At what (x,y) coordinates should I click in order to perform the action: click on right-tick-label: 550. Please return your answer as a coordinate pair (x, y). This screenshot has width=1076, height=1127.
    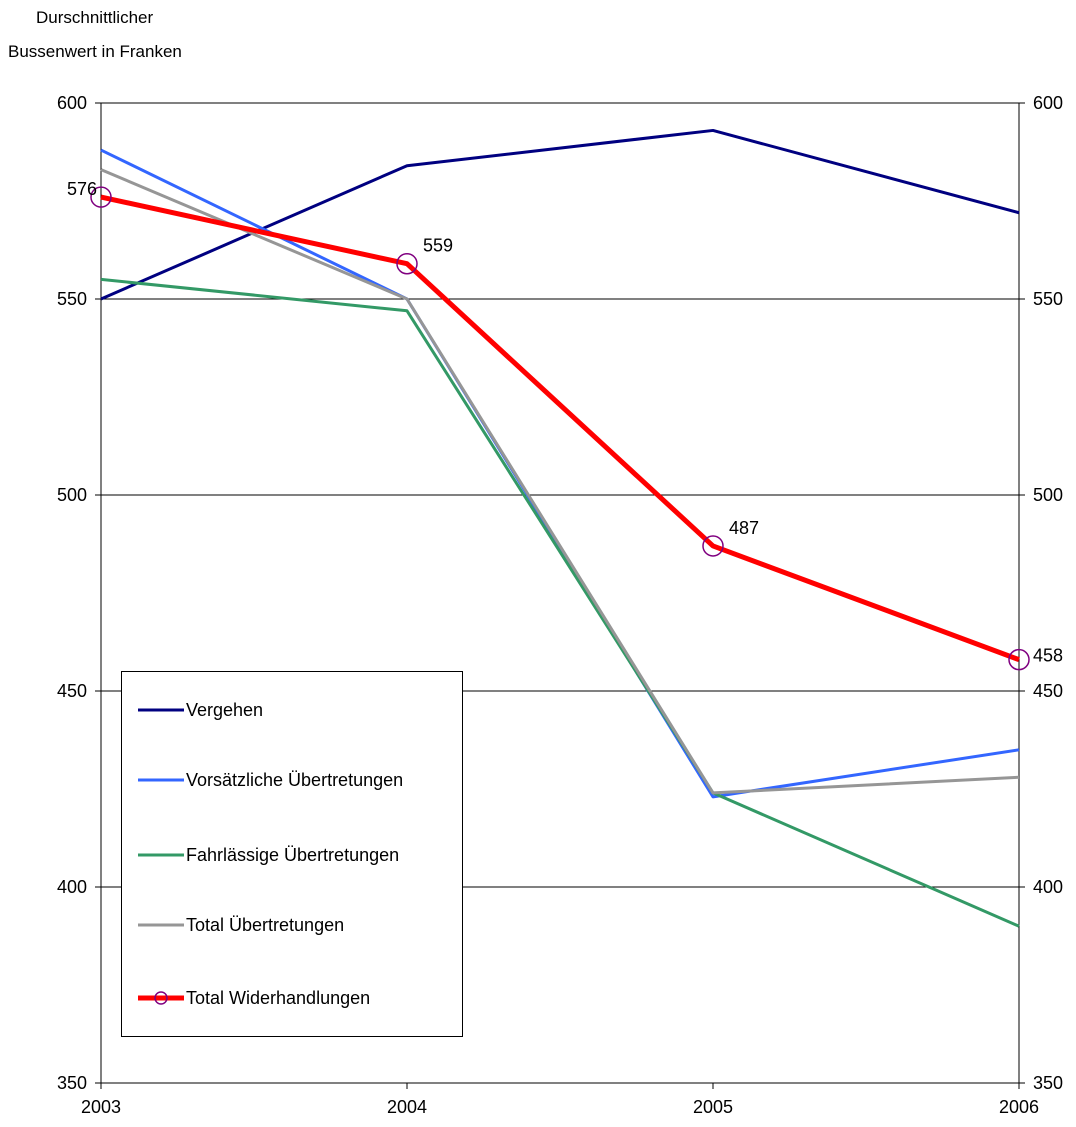
    Looking at the image, I should click on (1048, 299).